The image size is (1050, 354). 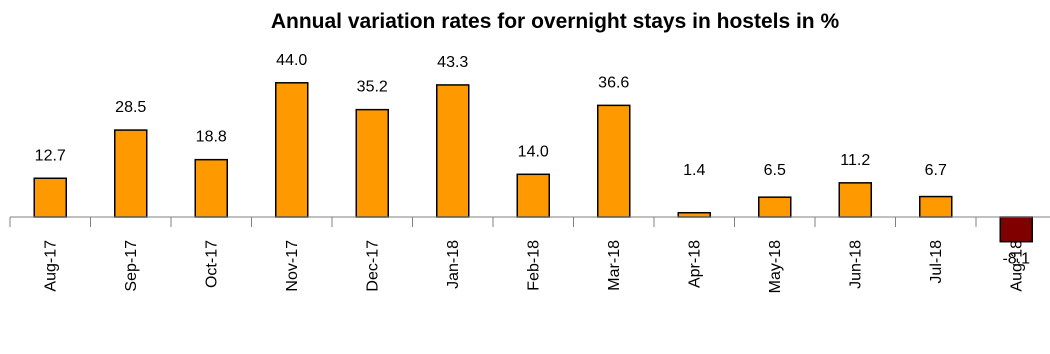 What do you see at coordinates (936, 170) in the screenshot?
I see `data-label: 6.7` at bounding box center [936, 170].